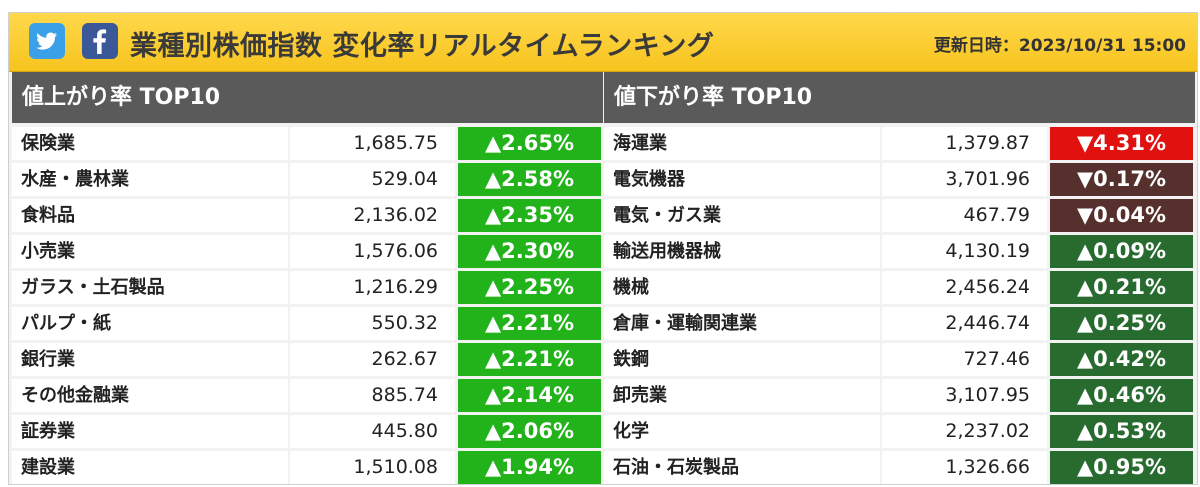 This screenshot has width=1200, height=487. Describe the element at coordinates (1121, 431) in the screenshot. I see `change-rate-badge: ▲0.53%` at that location.